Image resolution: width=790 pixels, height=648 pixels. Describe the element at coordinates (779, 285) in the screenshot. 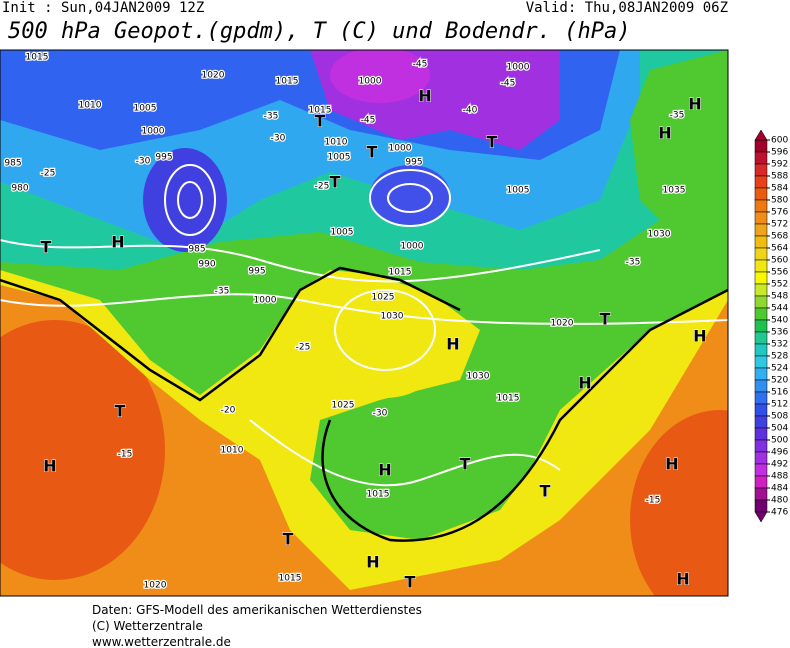

I see `colorbar-tick-label: 552` at that location.